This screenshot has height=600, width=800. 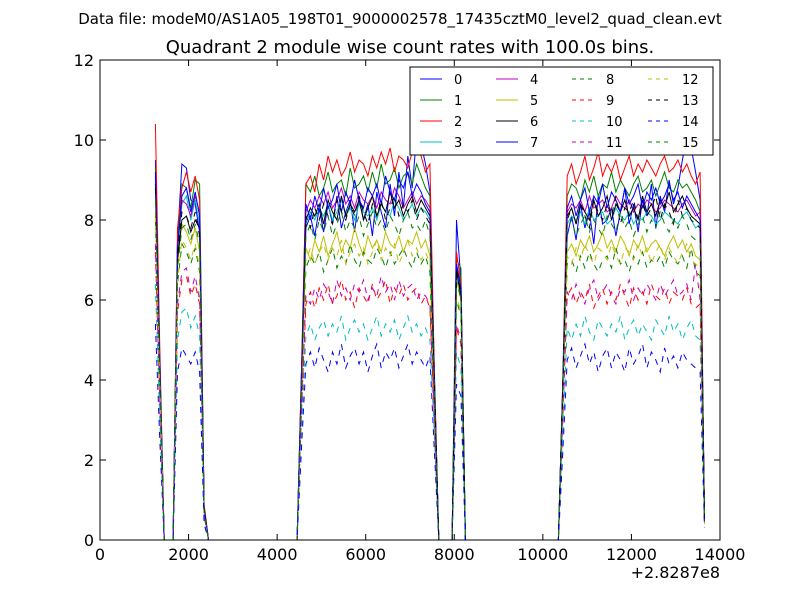 What do you see at coordinates (610, 80) in the screenshot?
I see `legend-label-8: 8` at bounding box center [610, 80].